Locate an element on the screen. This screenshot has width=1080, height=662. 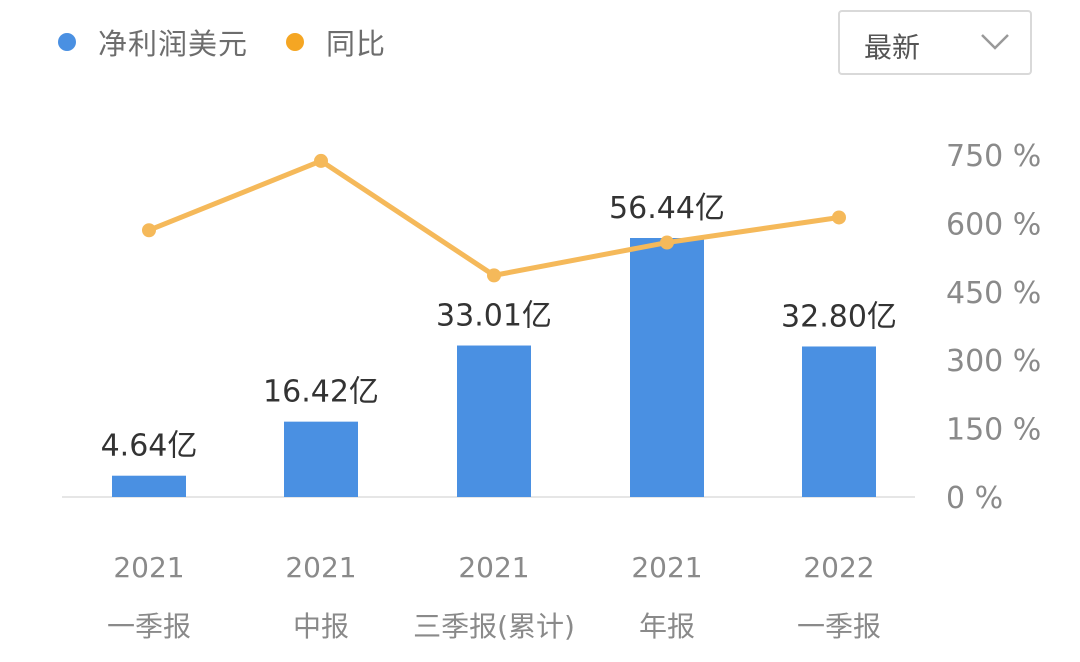
x-tick-period: 中报 is located at coordinates (321, 626).